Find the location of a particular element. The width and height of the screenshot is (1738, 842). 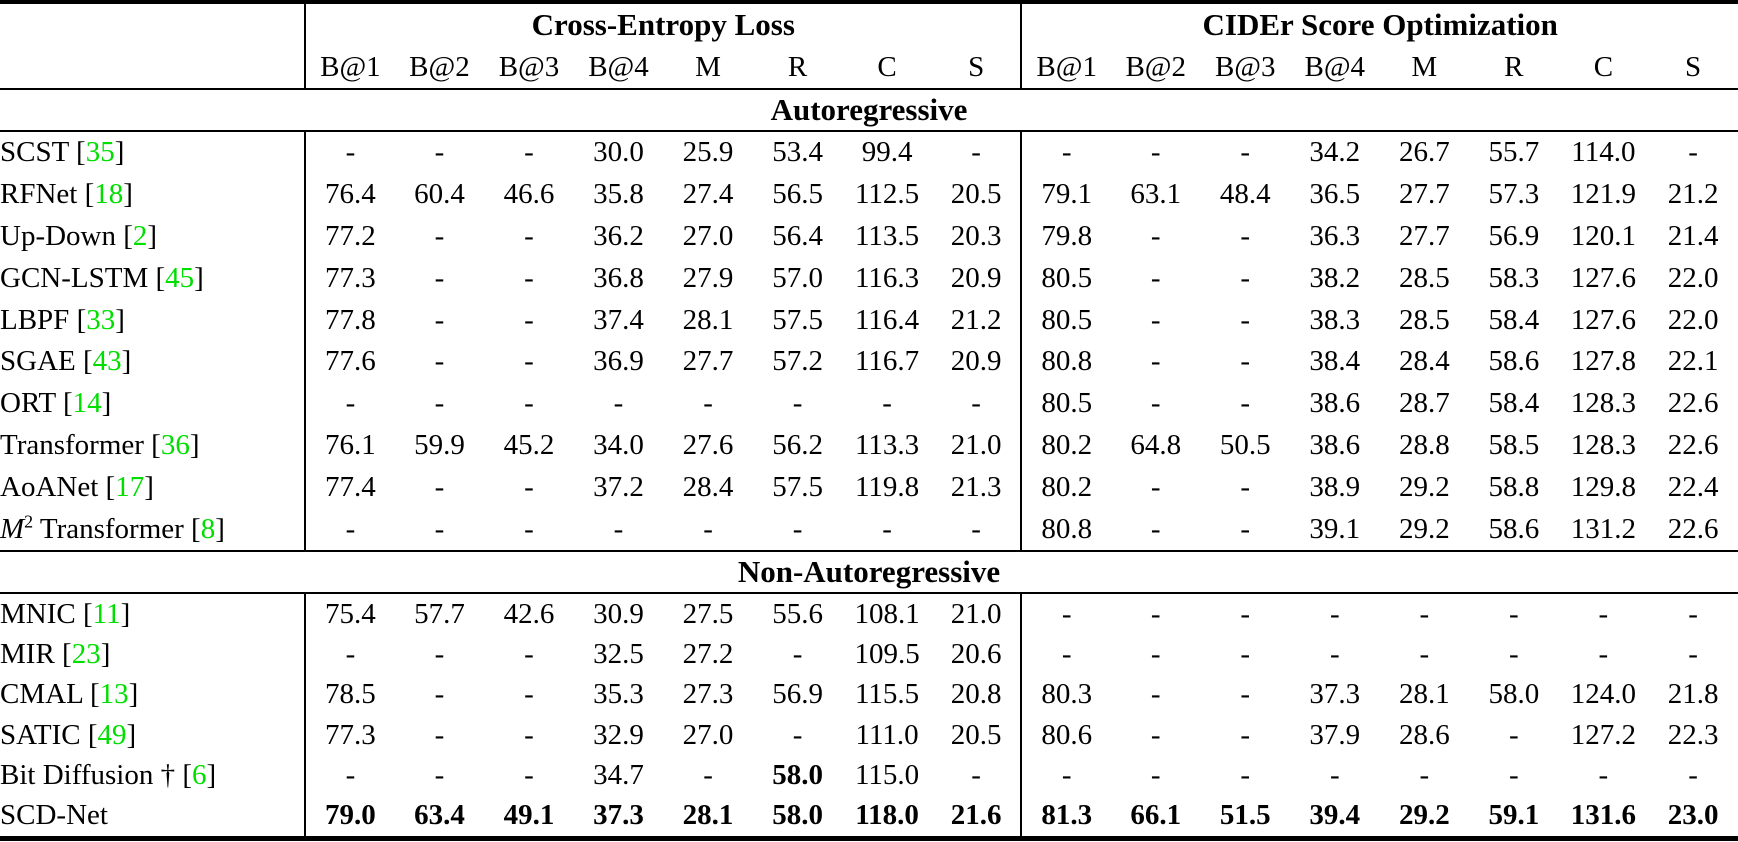

value-cell: 22.4 is located at coordinates (1693, 486).